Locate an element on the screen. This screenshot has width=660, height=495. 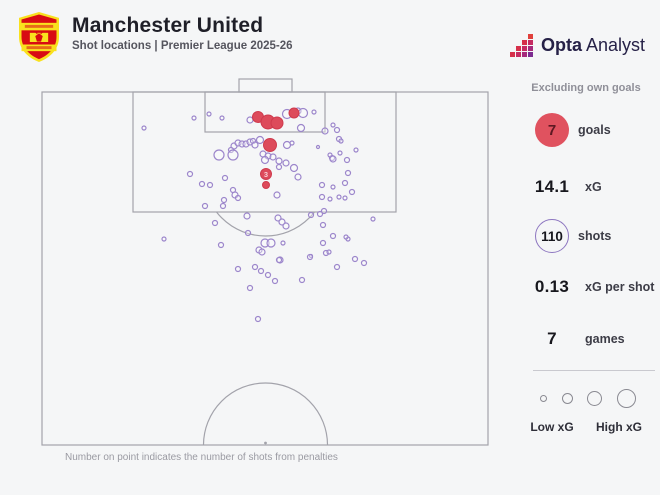
panel-note: Excluding own goals is located at coordinates (586, 88).